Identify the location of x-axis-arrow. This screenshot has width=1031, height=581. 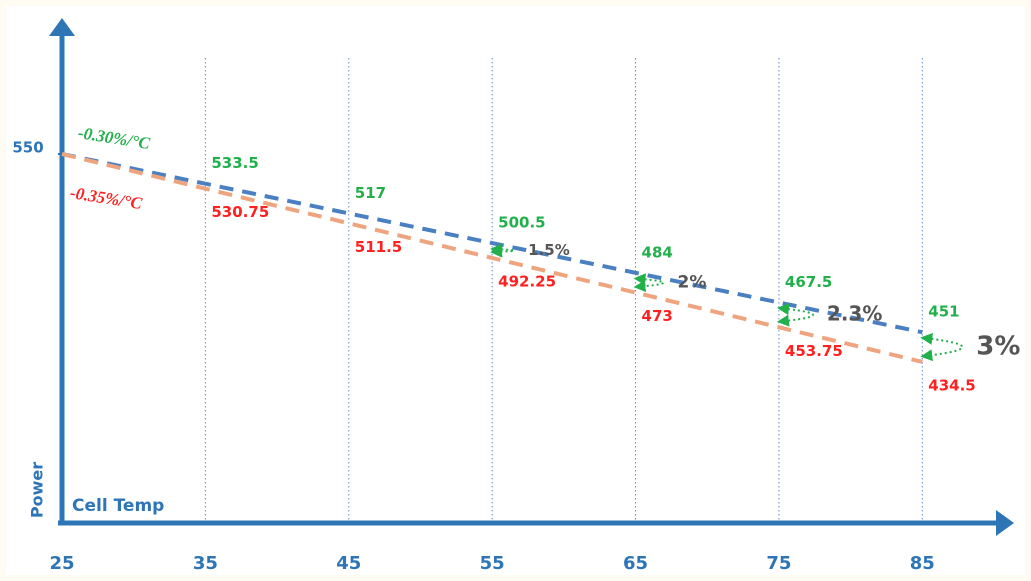
(1005, 523).